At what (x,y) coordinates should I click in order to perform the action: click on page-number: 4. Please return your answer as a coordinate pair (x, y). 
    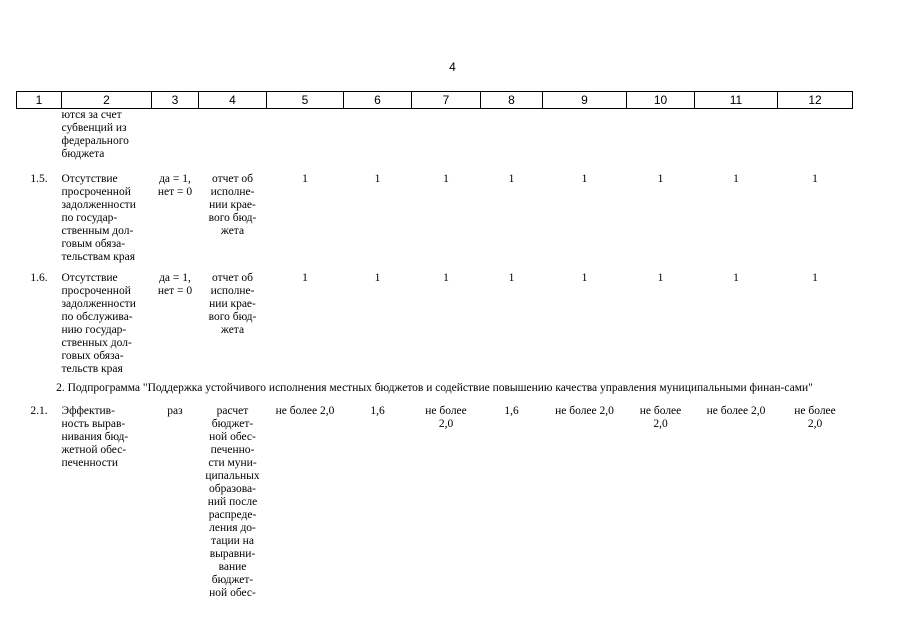
    Looking at the image, I should click on (452, 67).